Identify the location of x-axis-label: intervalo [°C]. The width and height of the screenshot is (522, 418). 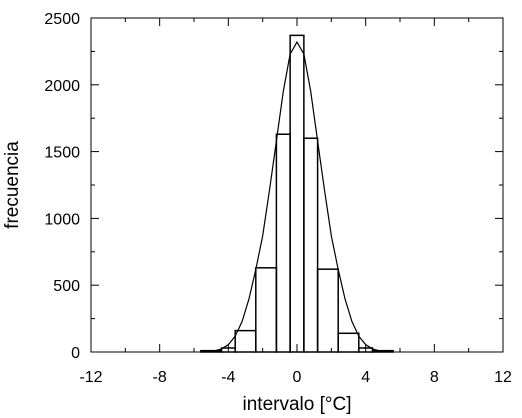
(297, 404).